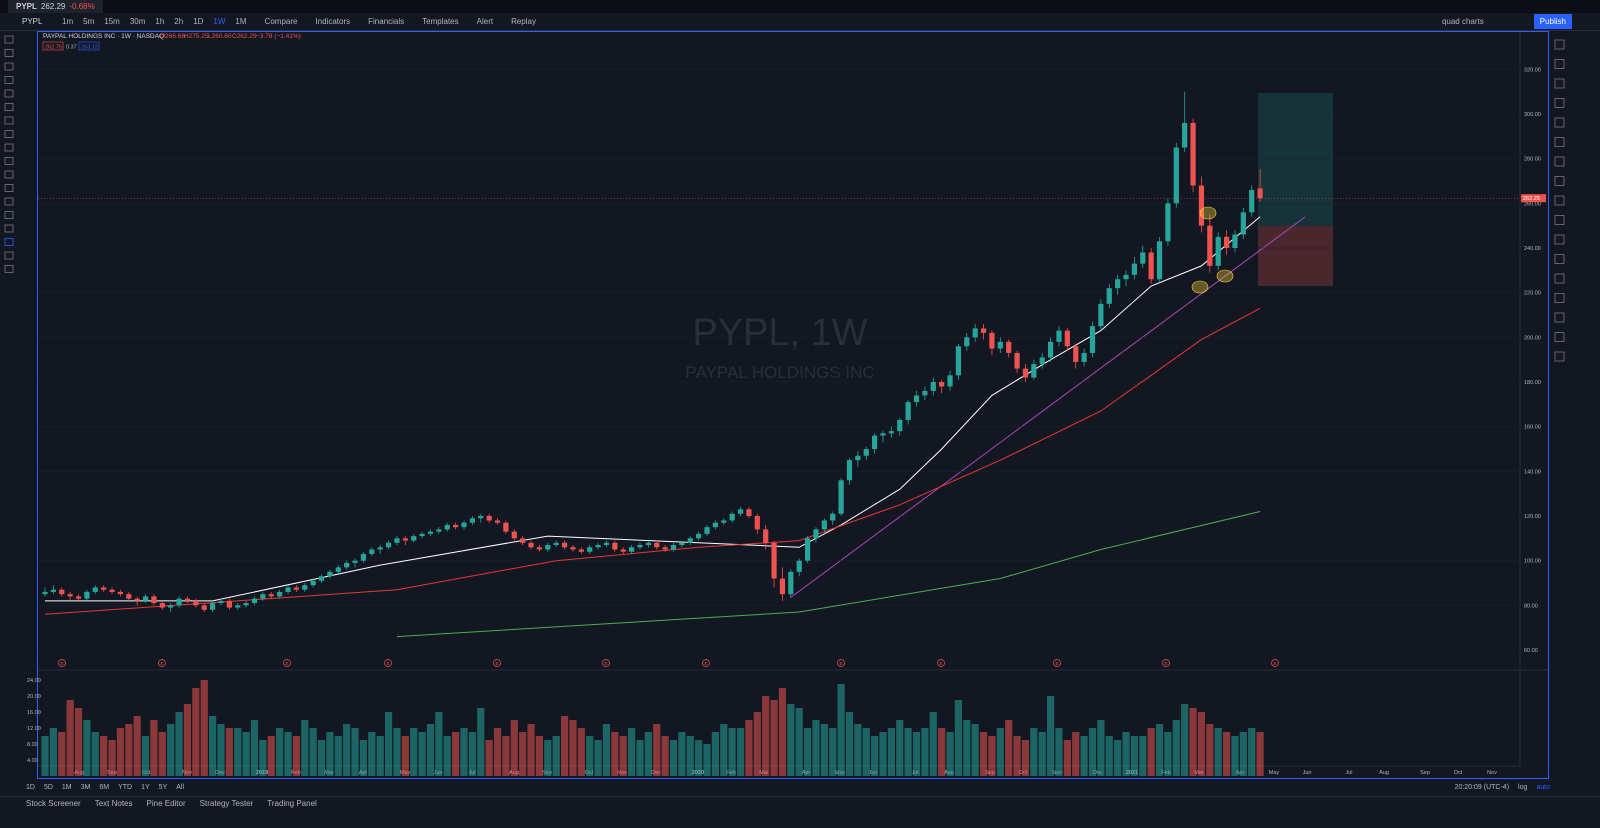  What do you see at coordinates (179, 21) in the screenshot?
I see `interval-button: 2h` at bounding box center [179, 21].